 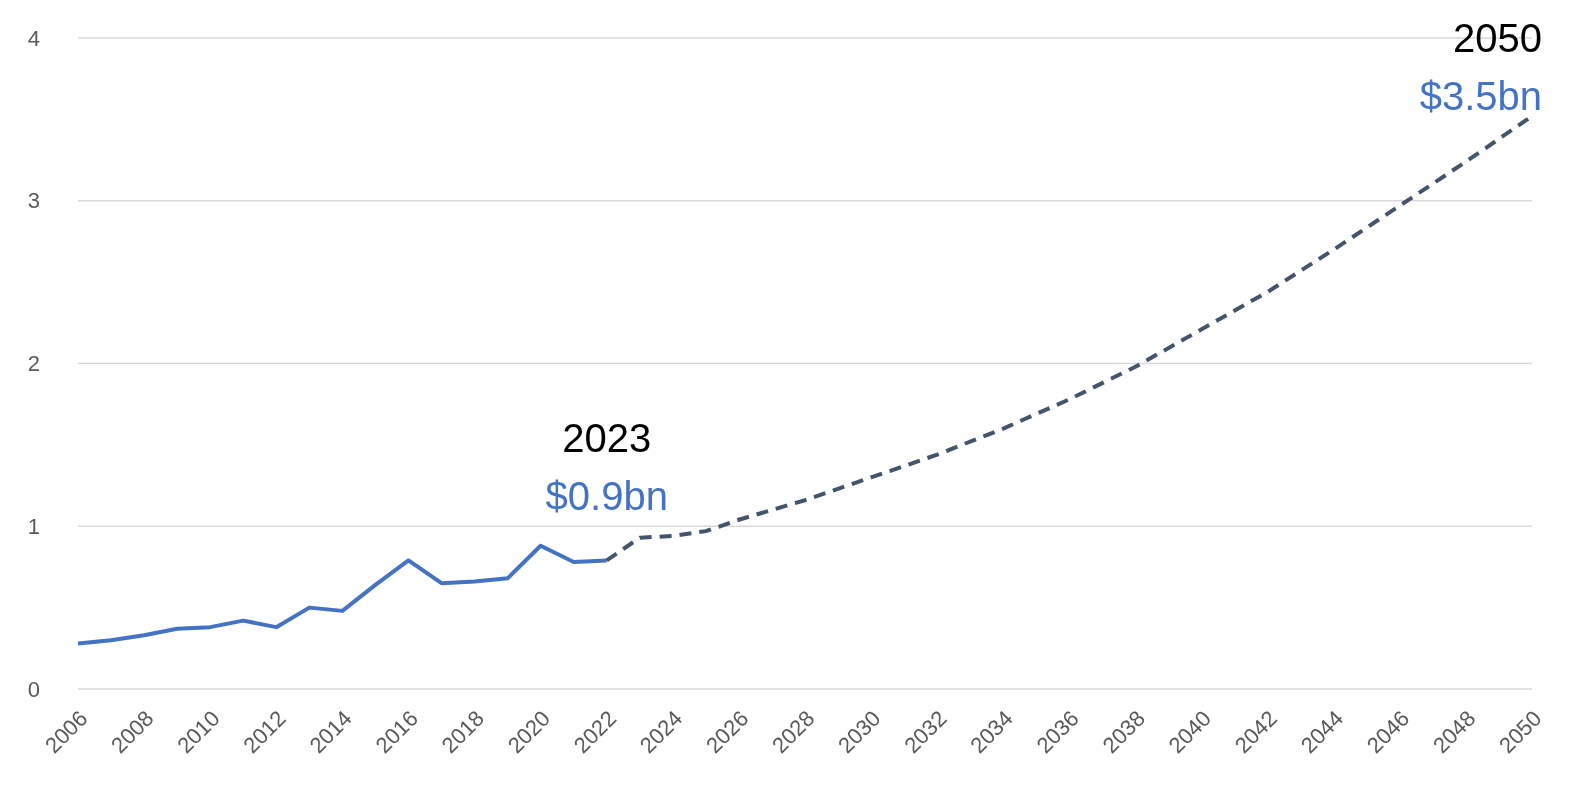 What do you see at coordinates (607, 438) in the screenshot?
I see `annotation: 2023` at bounding box center [607, 438].